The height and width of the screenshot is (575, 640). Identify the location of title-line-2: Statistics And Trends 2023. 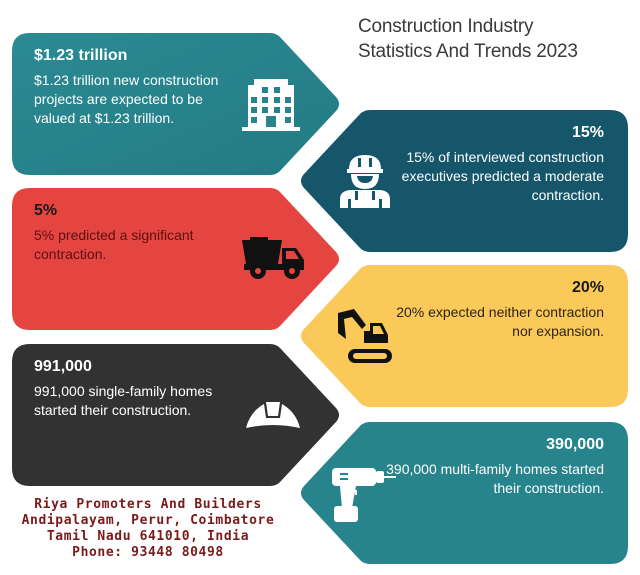
(468, 51).